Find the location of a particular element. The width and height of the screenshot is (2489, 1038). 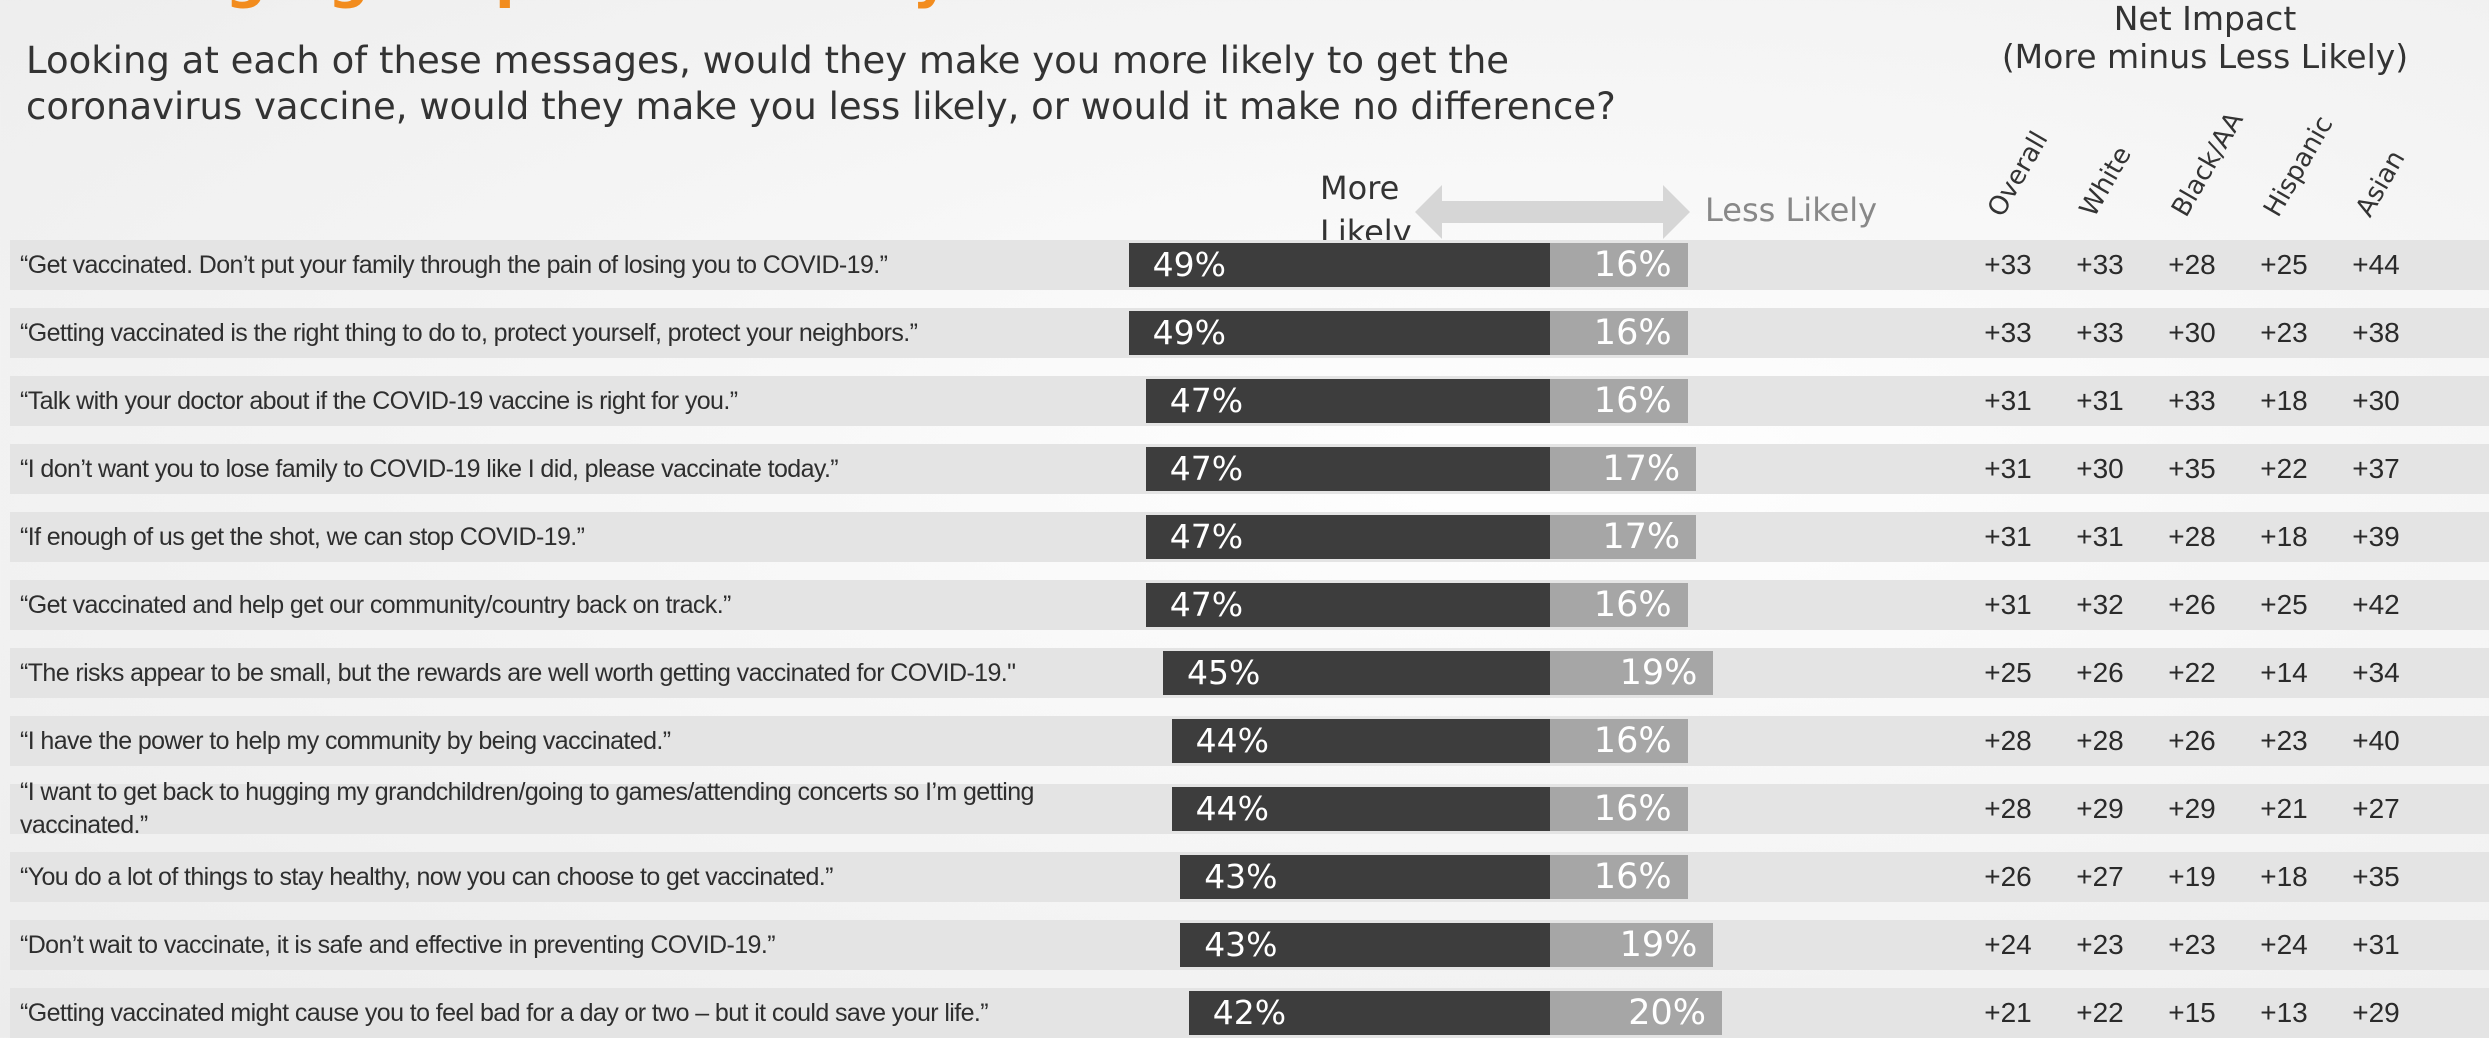

more-likely-label: More Likely is located at coordinates (1366, 210).